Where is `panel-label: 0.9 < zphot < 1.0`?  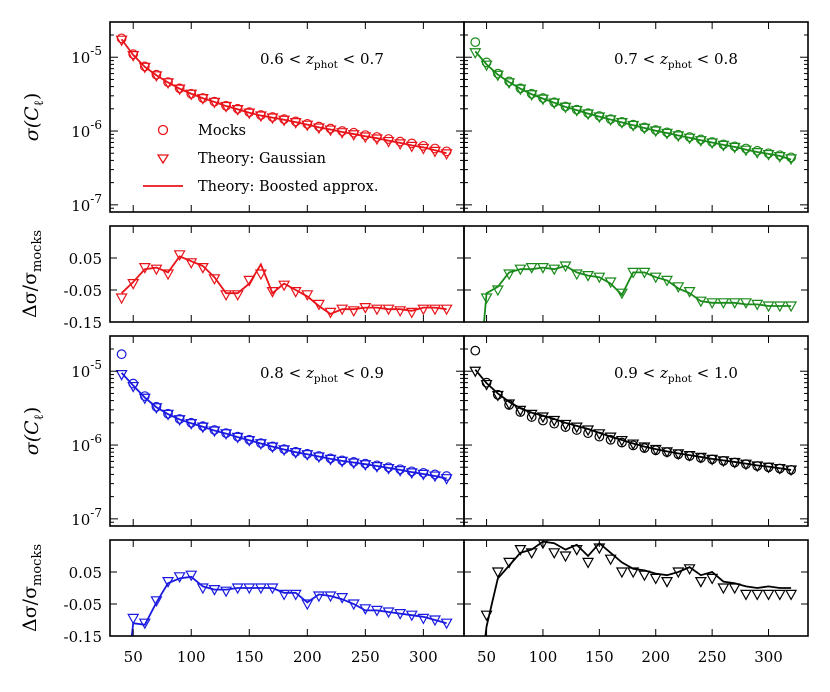
panel-label: 0.9 < zphot < 1.0 is located at coordinates (676, 374).